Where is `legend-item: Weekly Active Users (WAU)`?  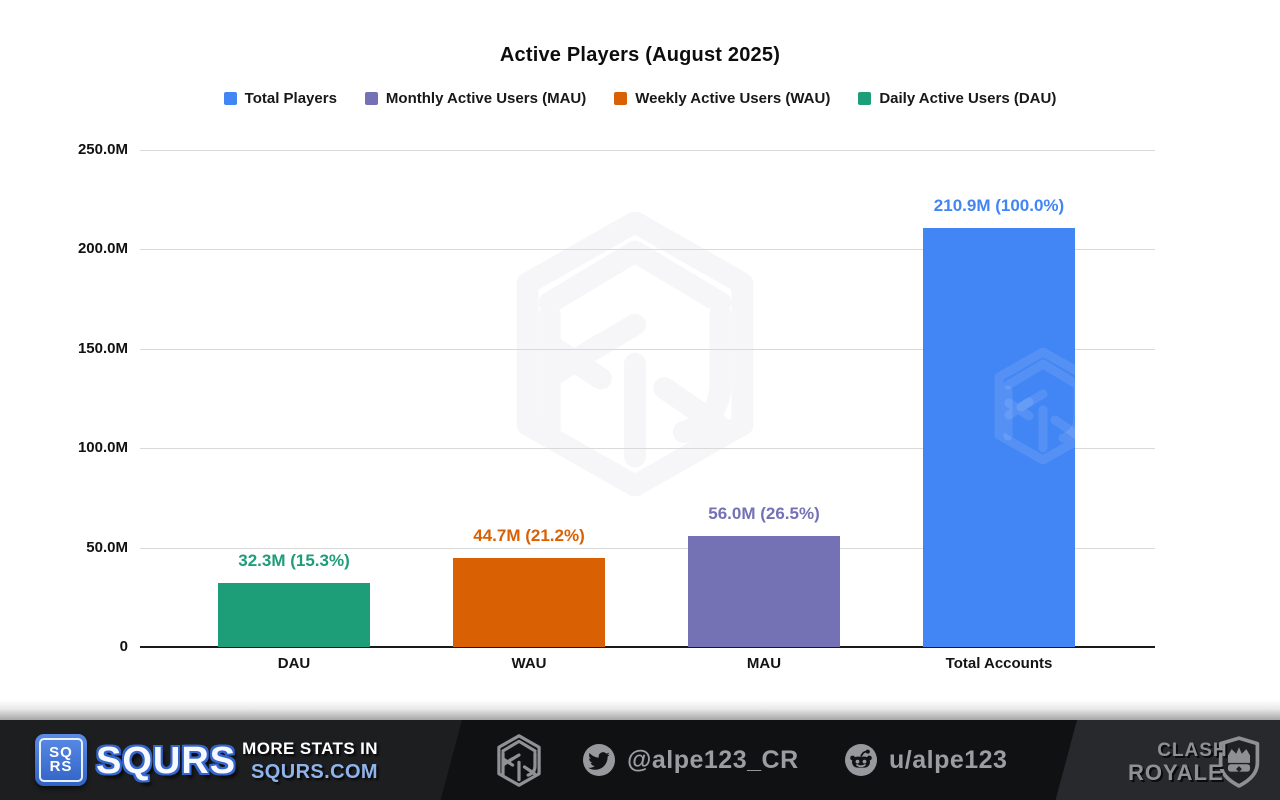
legend-item: Weekly Active Users (WAU) is located at coordinates (722, 98).